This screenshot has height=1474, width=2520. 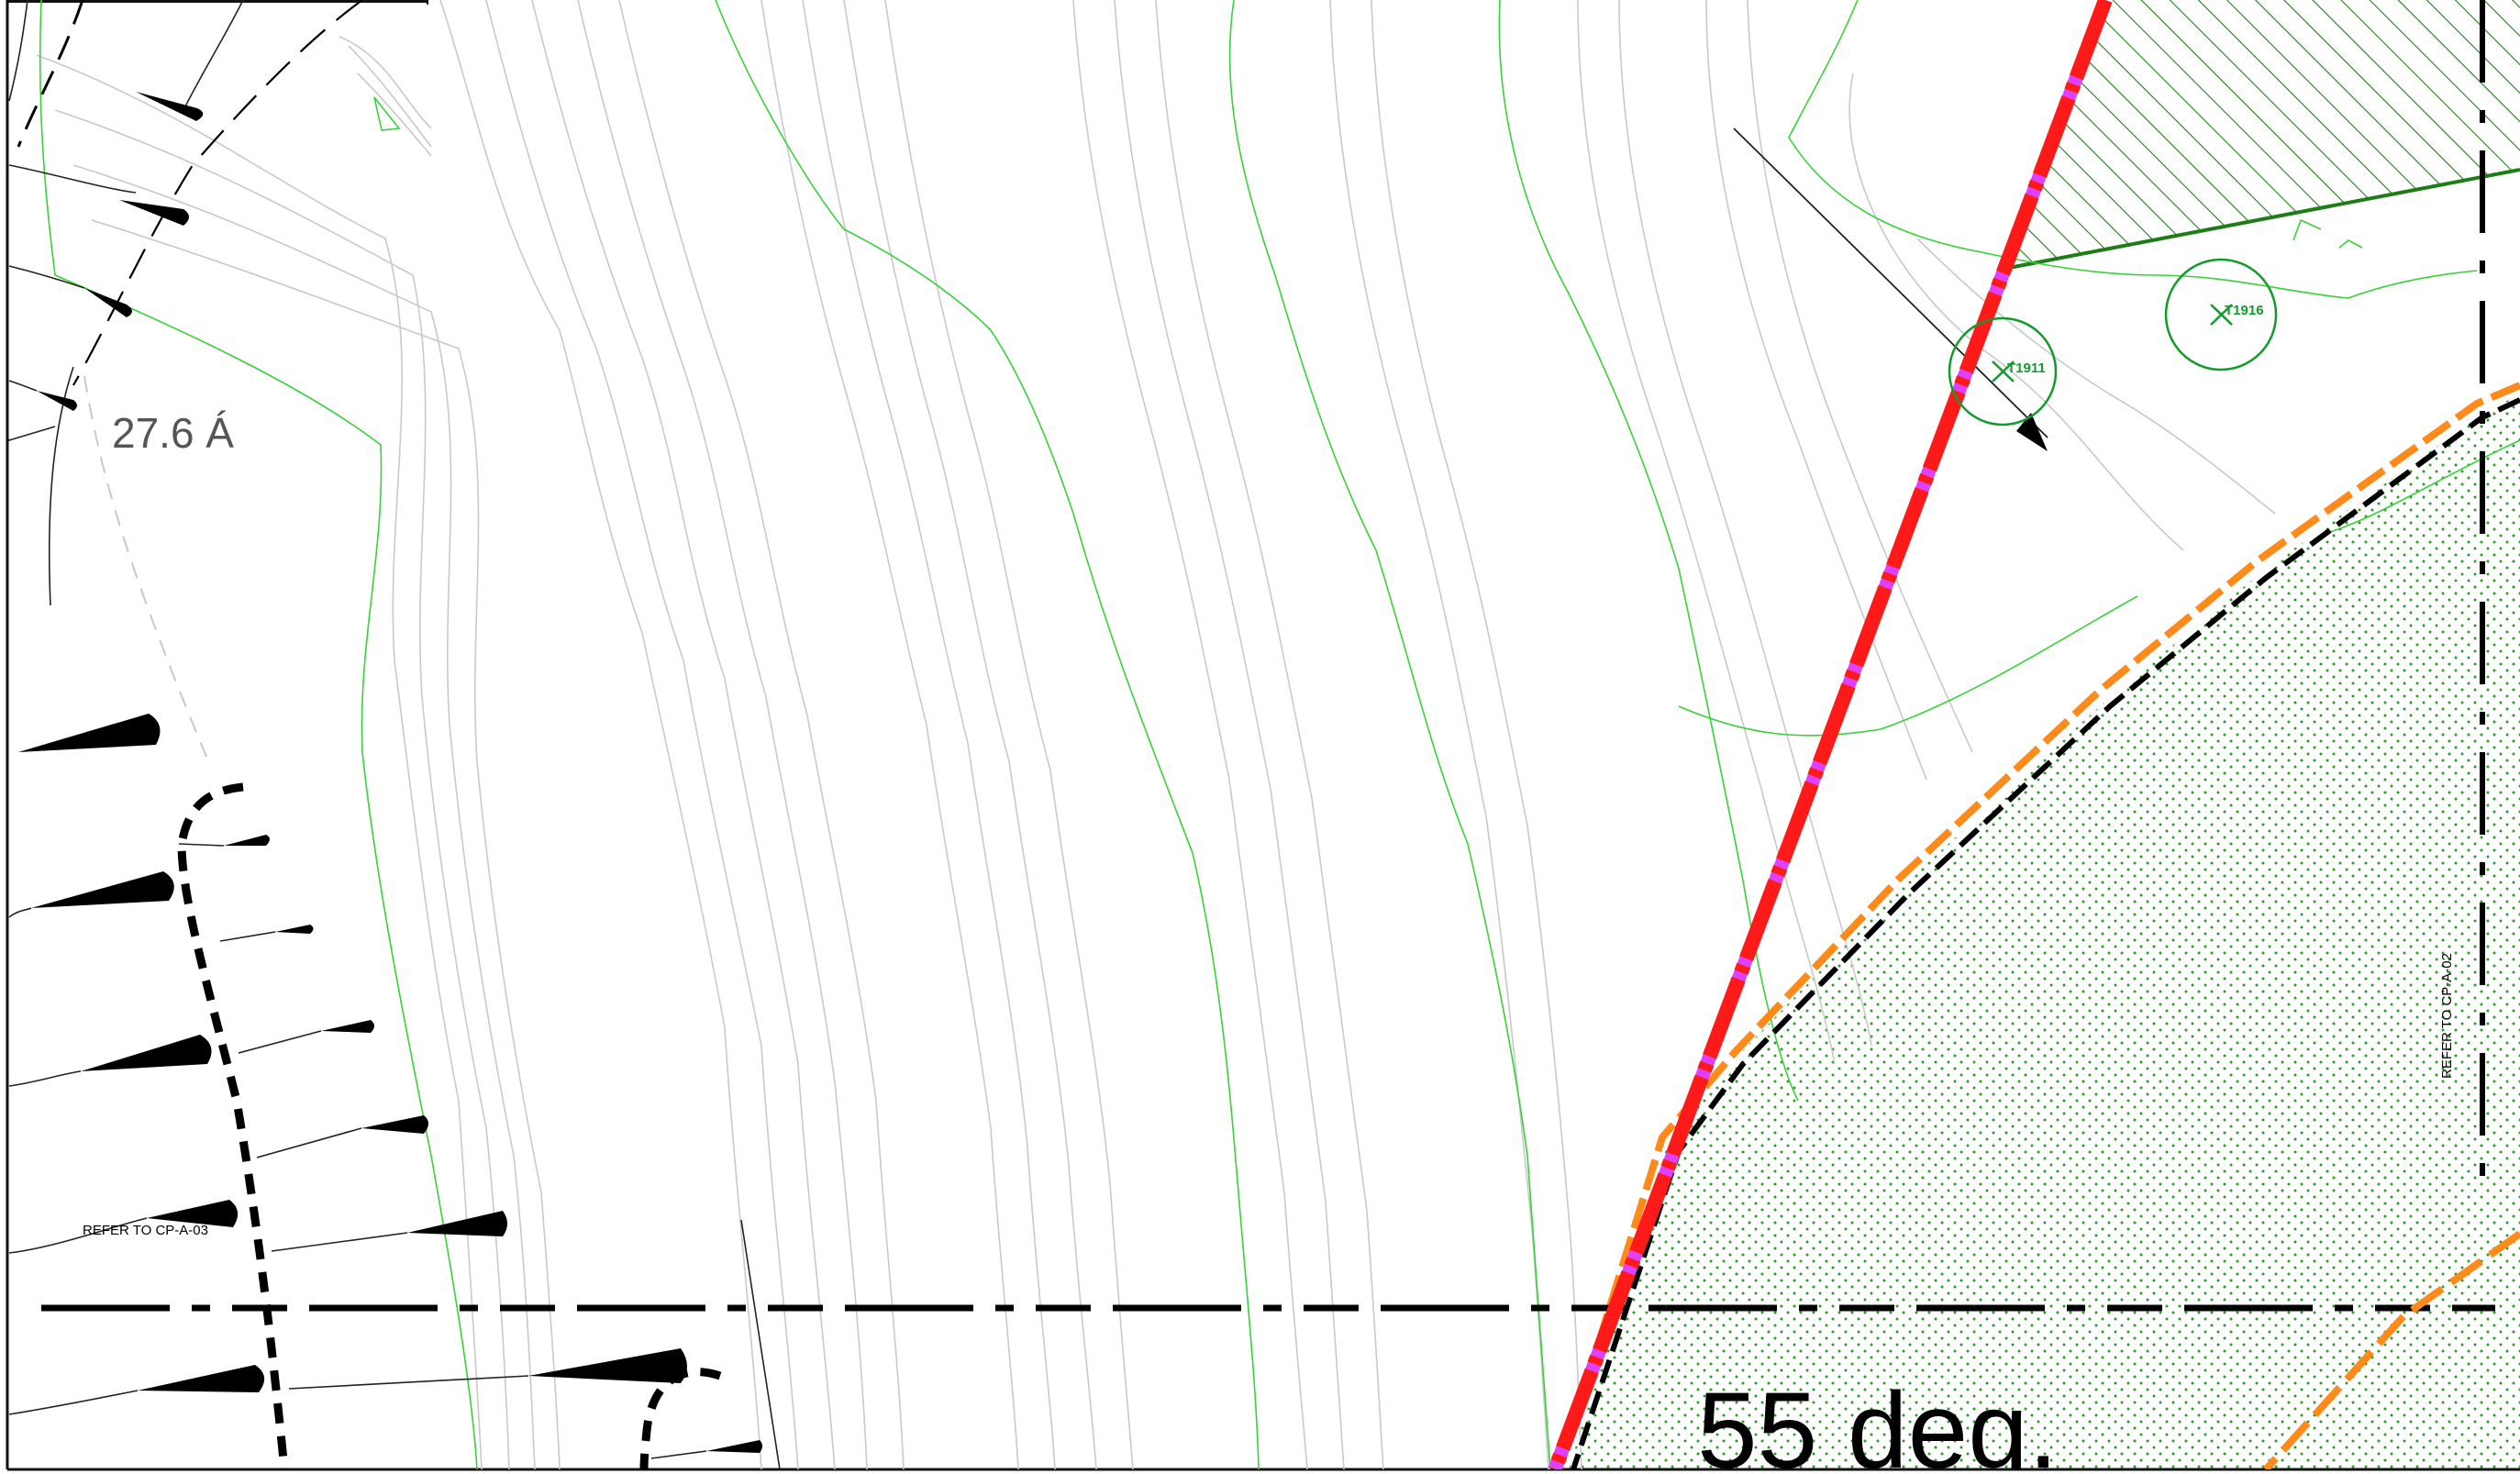 What do you see at coordinates (1878, 1422) in the screenshot?
I see `slope-angle-label: 55 deg.` at bounding box center [1878, 1422].